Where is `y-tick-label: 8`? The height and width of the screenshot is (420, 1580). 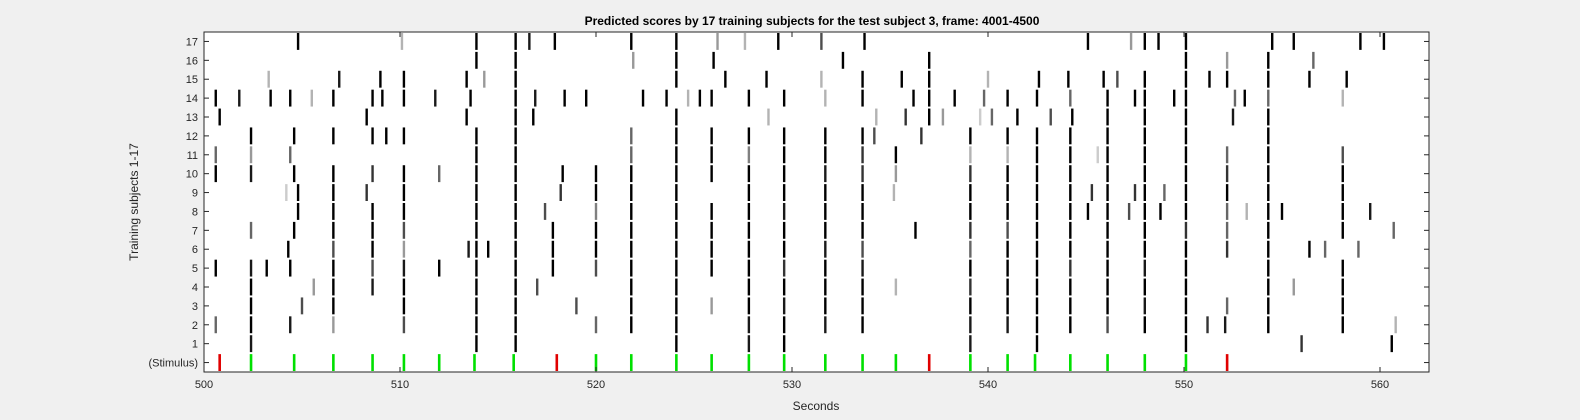
y-tick-label: 8 is located at coordinates (195, 212).